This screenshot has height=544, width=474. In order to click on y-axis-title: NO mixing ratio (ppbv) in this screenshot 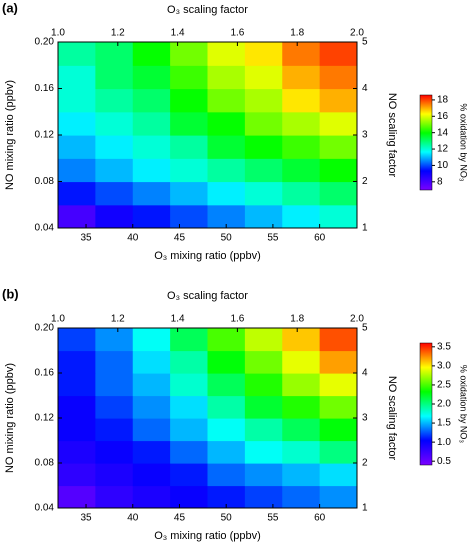, I will do `click(10, 418)`.